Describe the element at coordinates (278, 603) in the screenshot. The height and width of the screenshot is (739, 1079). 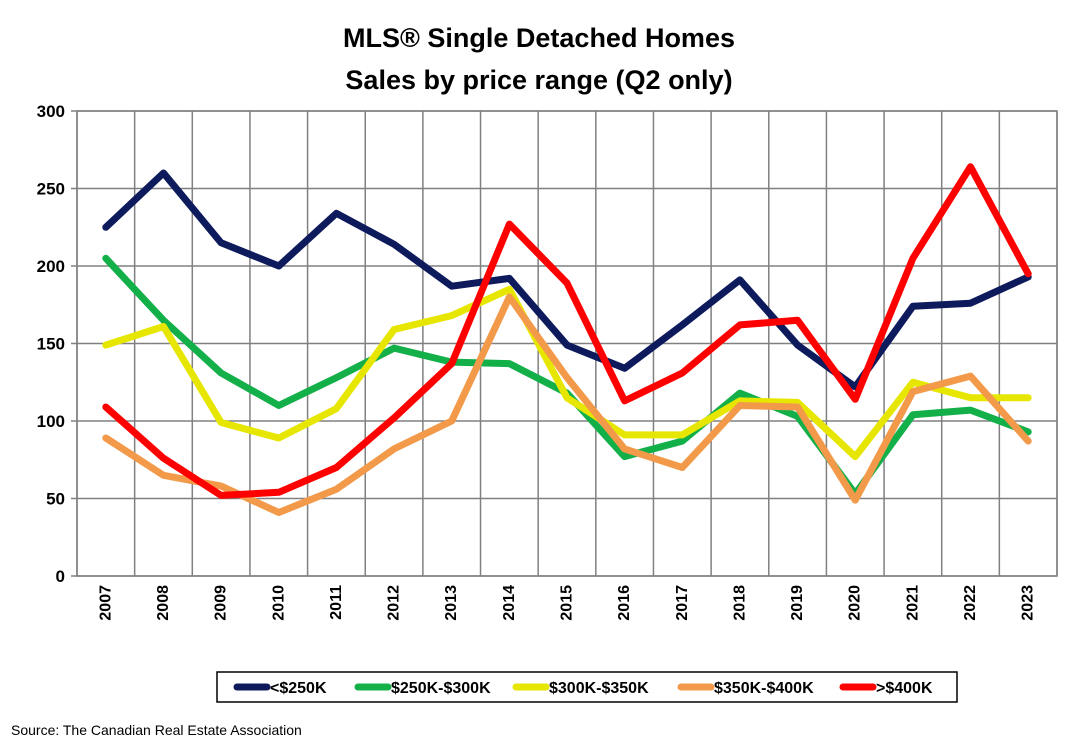
I see `x-tick-label: 2010` at that location.